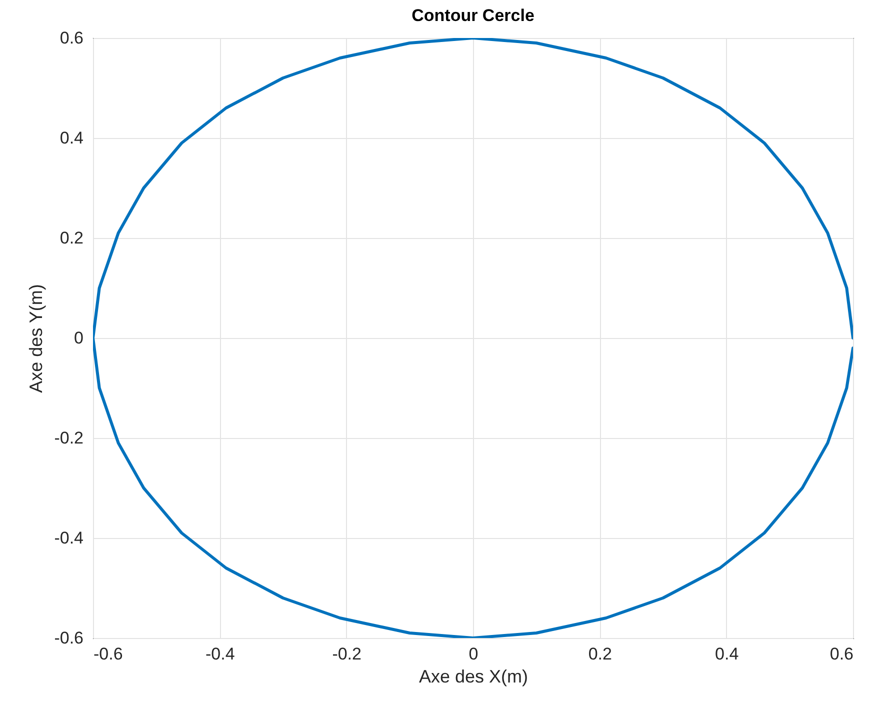 This screenshot has height=712, width=873. I want to click on y-tick-label: -0.2, so click(69, 438).